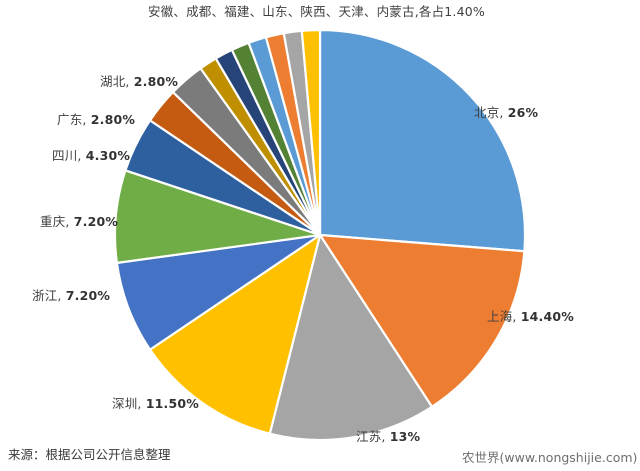 Image resolution: width=640 pixels, height=471 pixels. I want to click on pie-label-zhejiang: 浙江, 7.20%, so click(71, 295).